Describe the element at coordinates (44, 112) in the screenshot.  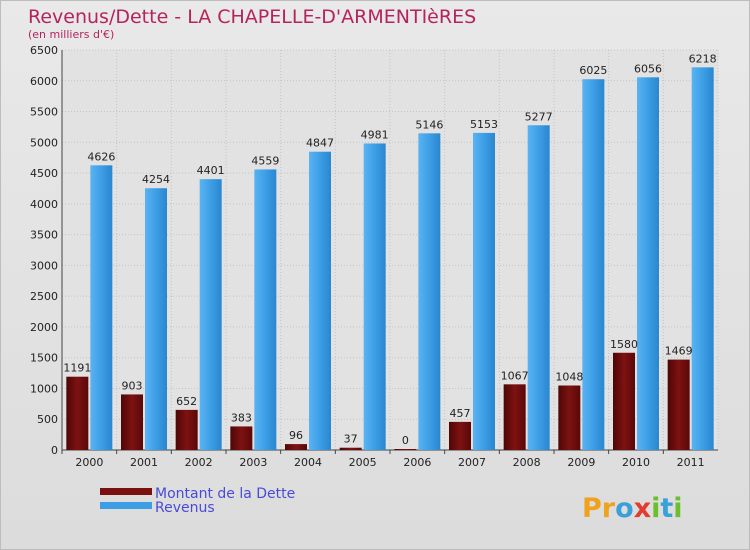
I see `y-tick-label: 5500` at that location.